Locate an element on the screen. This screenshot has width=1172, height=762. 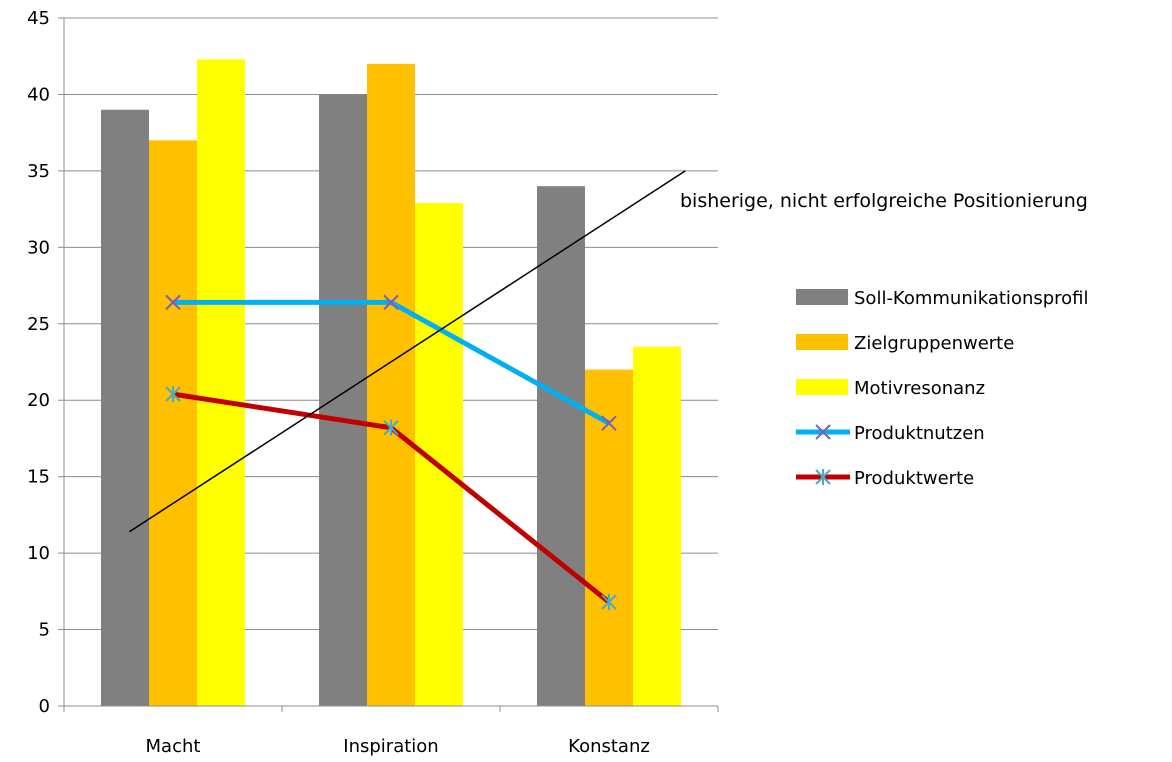
legend-label: Produktnutzen is located at coordinates (919, 433).